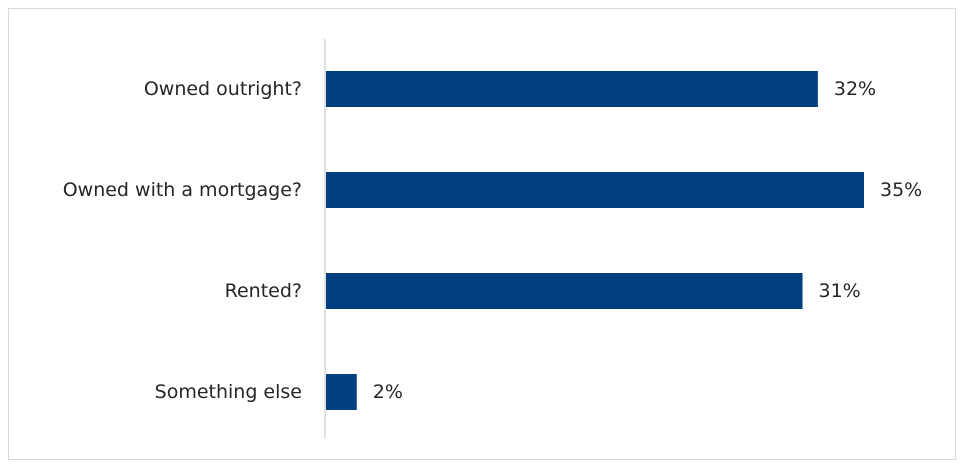 This screenshot has width=960, height=464. What do you see at coordinates (182, 190) in the screenshot?
I see `category-label-owned-with-a-mortgage: Owned with a mortgage?` at bounding box center [182, 190].